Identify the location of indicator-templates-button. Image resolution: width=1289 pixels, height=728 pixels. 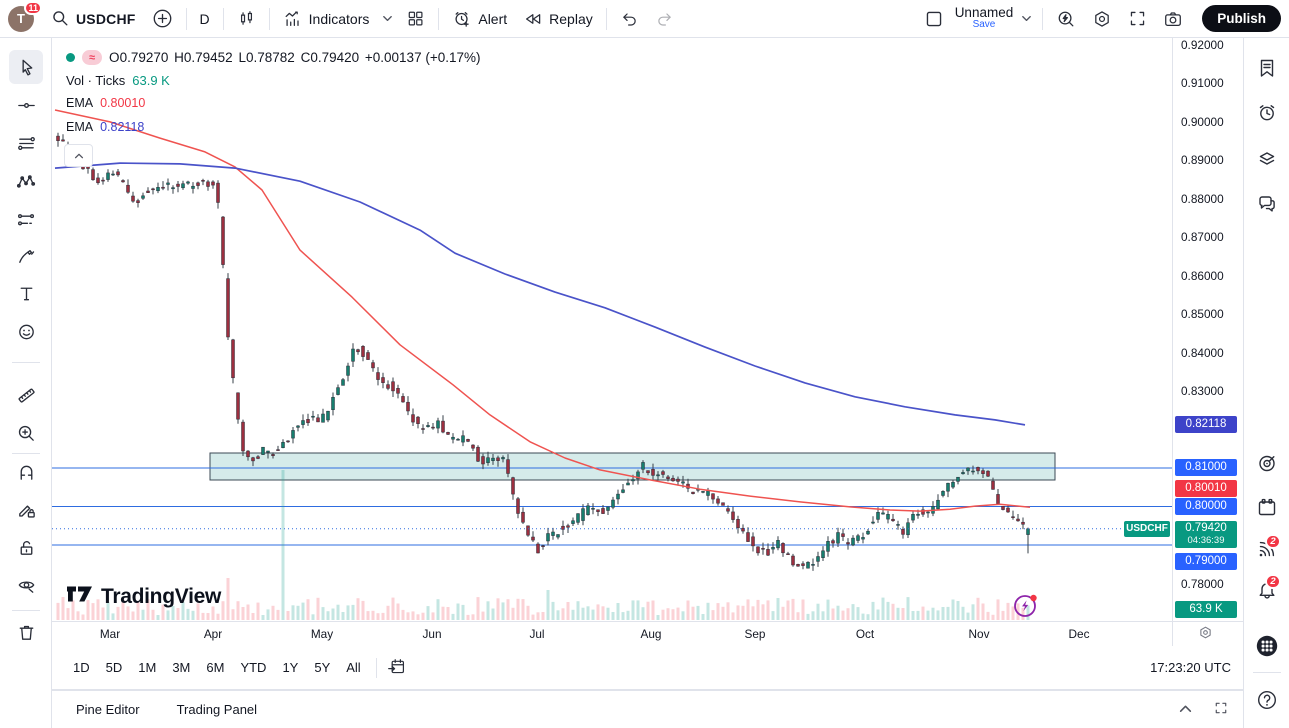
(387, 19).